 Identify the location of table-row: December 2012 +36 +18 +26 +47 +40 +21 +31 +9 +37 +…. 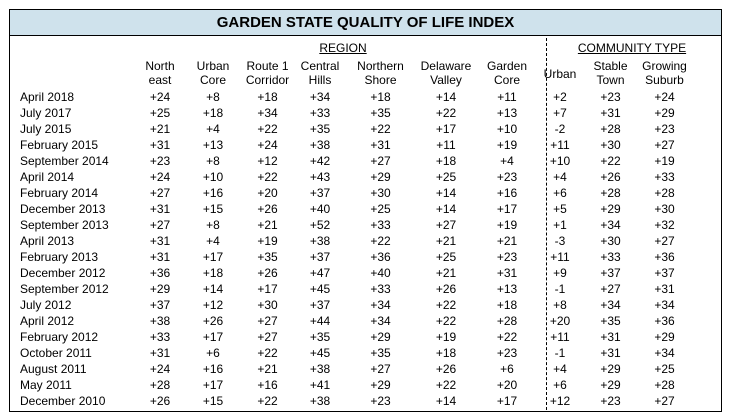
(350, 273).